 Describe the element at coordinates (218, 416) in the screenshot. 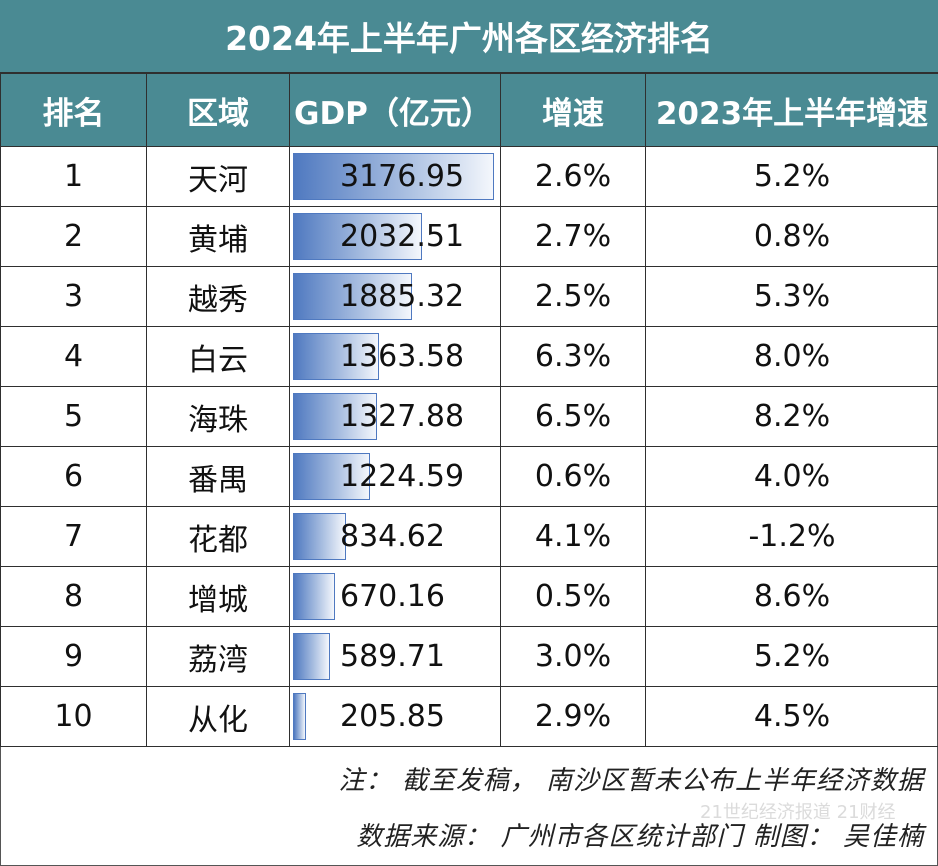

I see `district-cell: 海珠` at that location.